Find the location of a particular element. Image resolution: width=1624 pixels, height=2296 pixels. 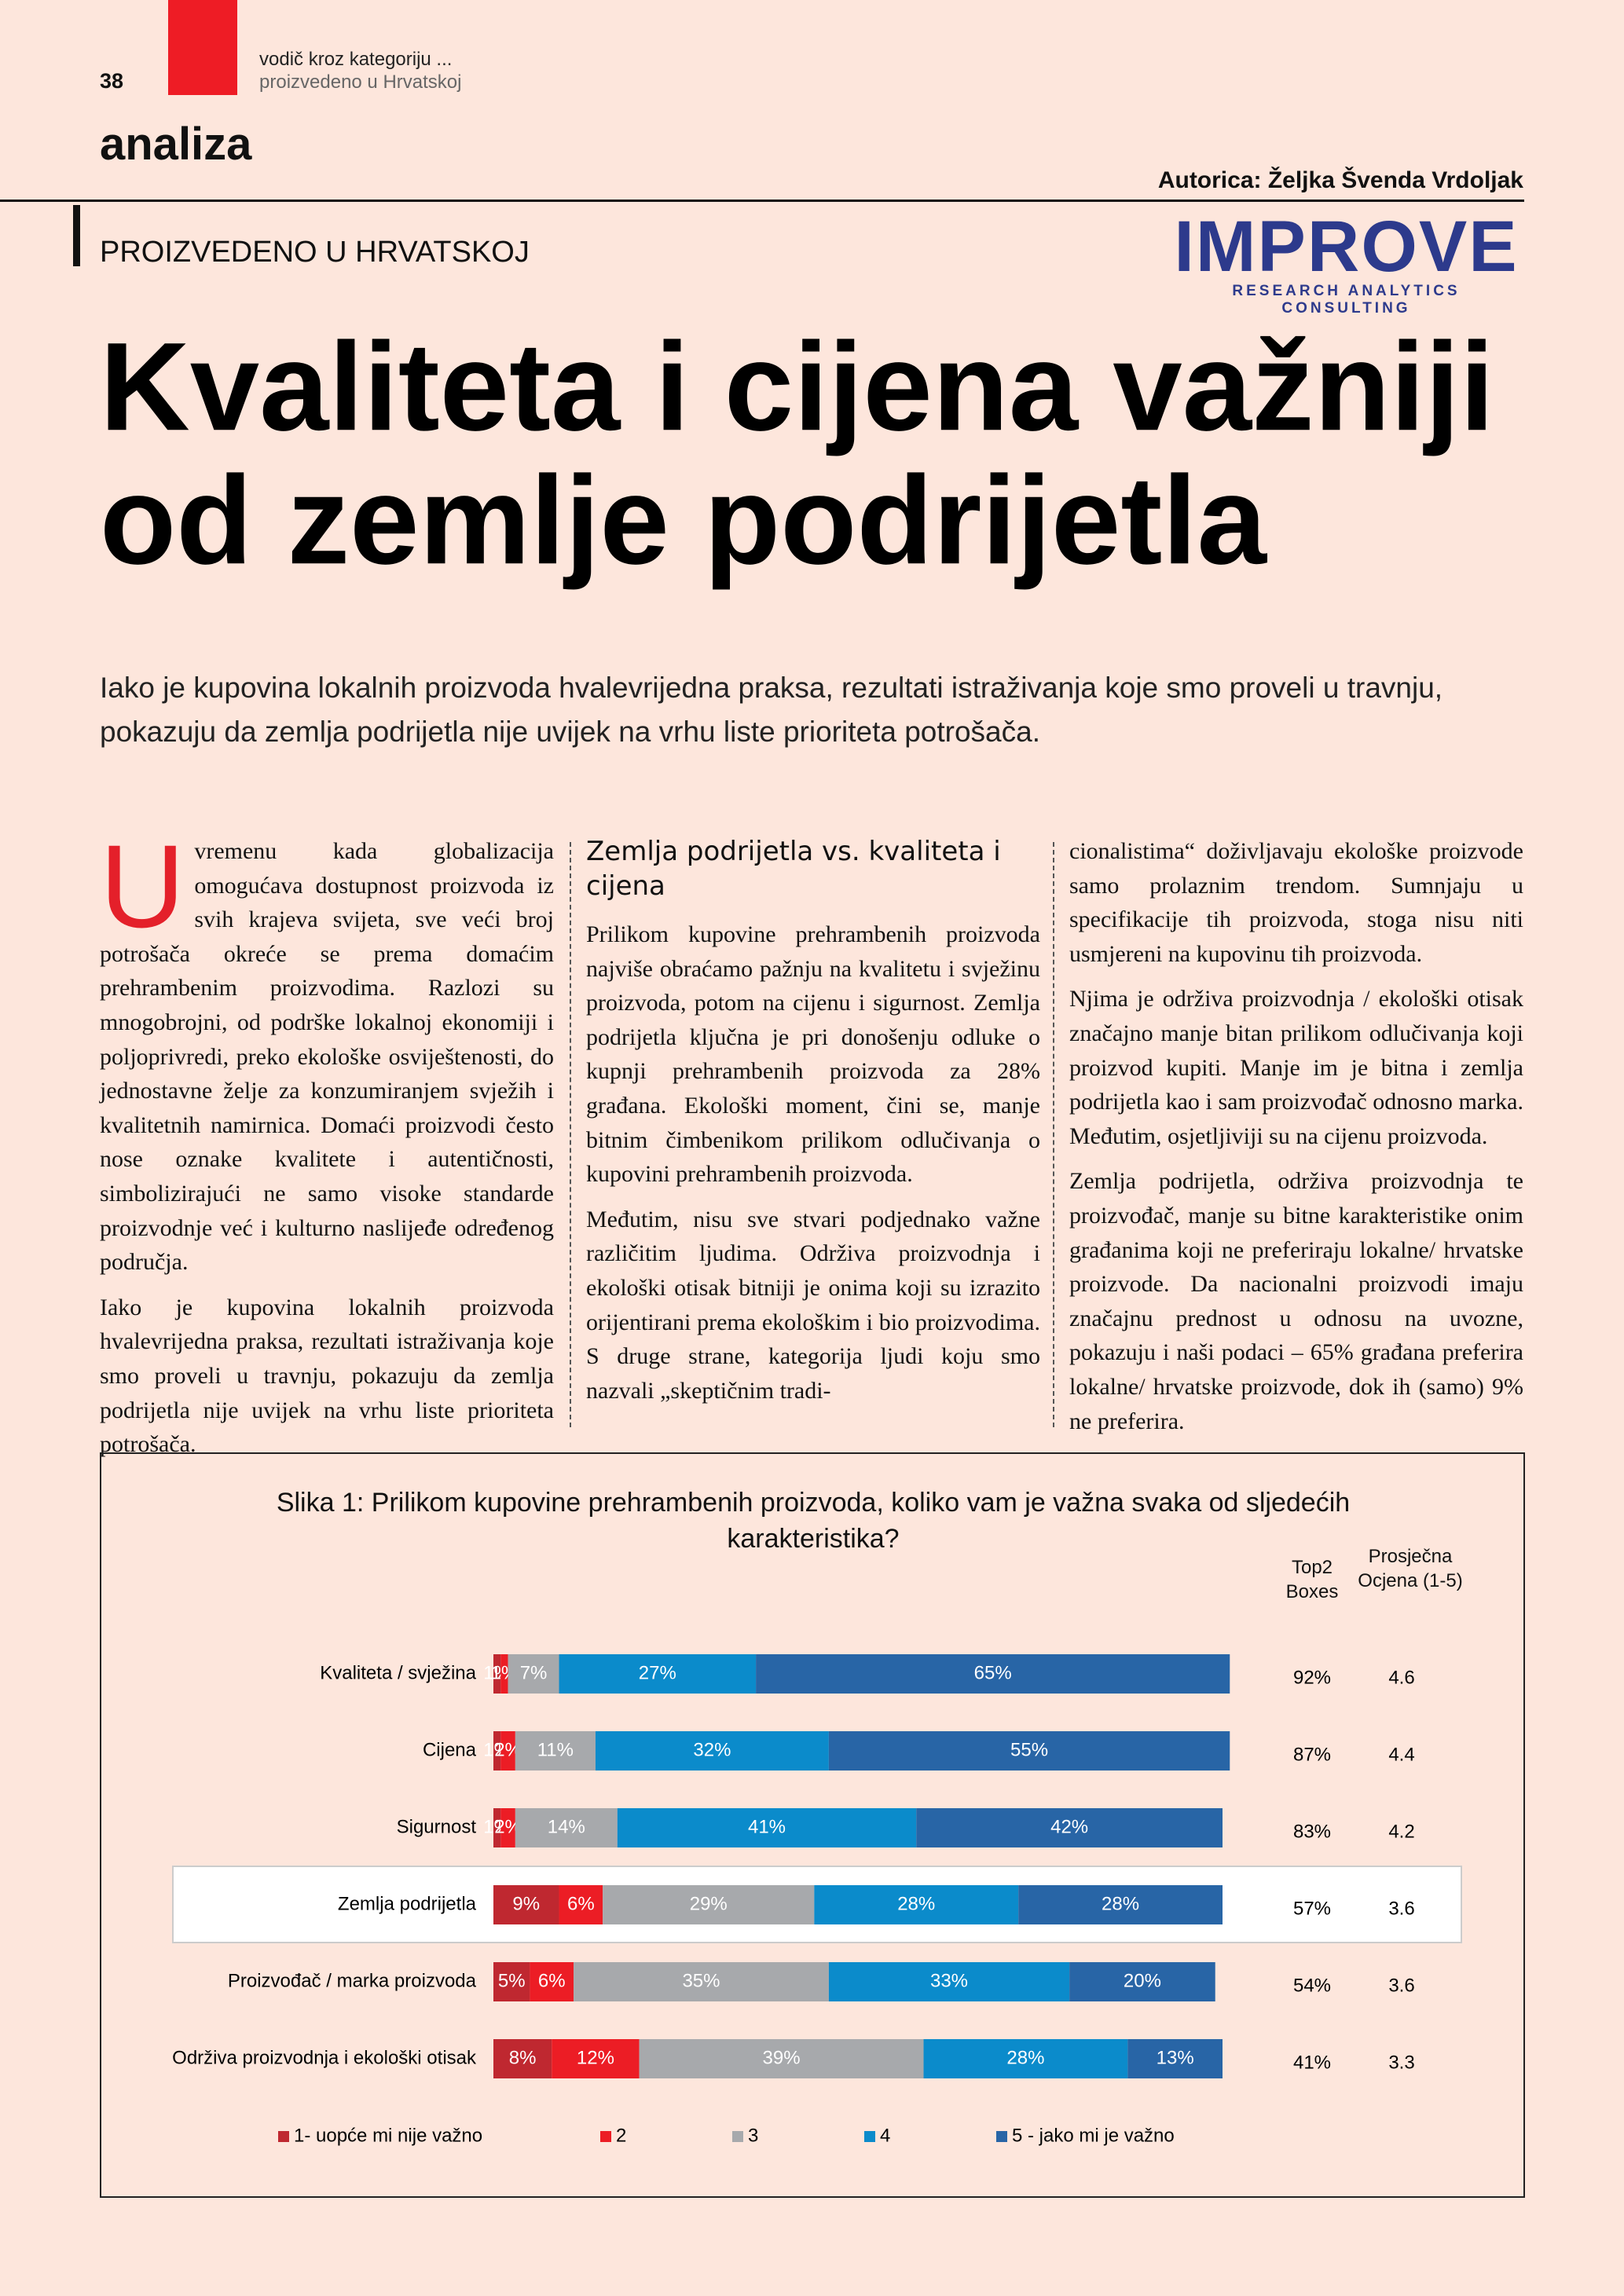

category-label: Kvaliteta / svježina is located at coordinates (398, 1672).